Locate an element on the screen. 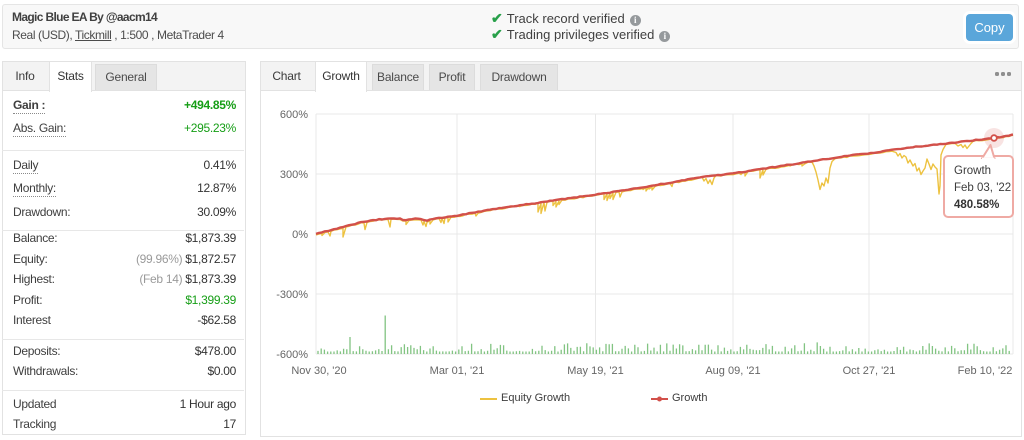 The height and width of the screenshot is (440, 1024). svg-text: Aug 09, '21 is located at coordinates (732, 371).